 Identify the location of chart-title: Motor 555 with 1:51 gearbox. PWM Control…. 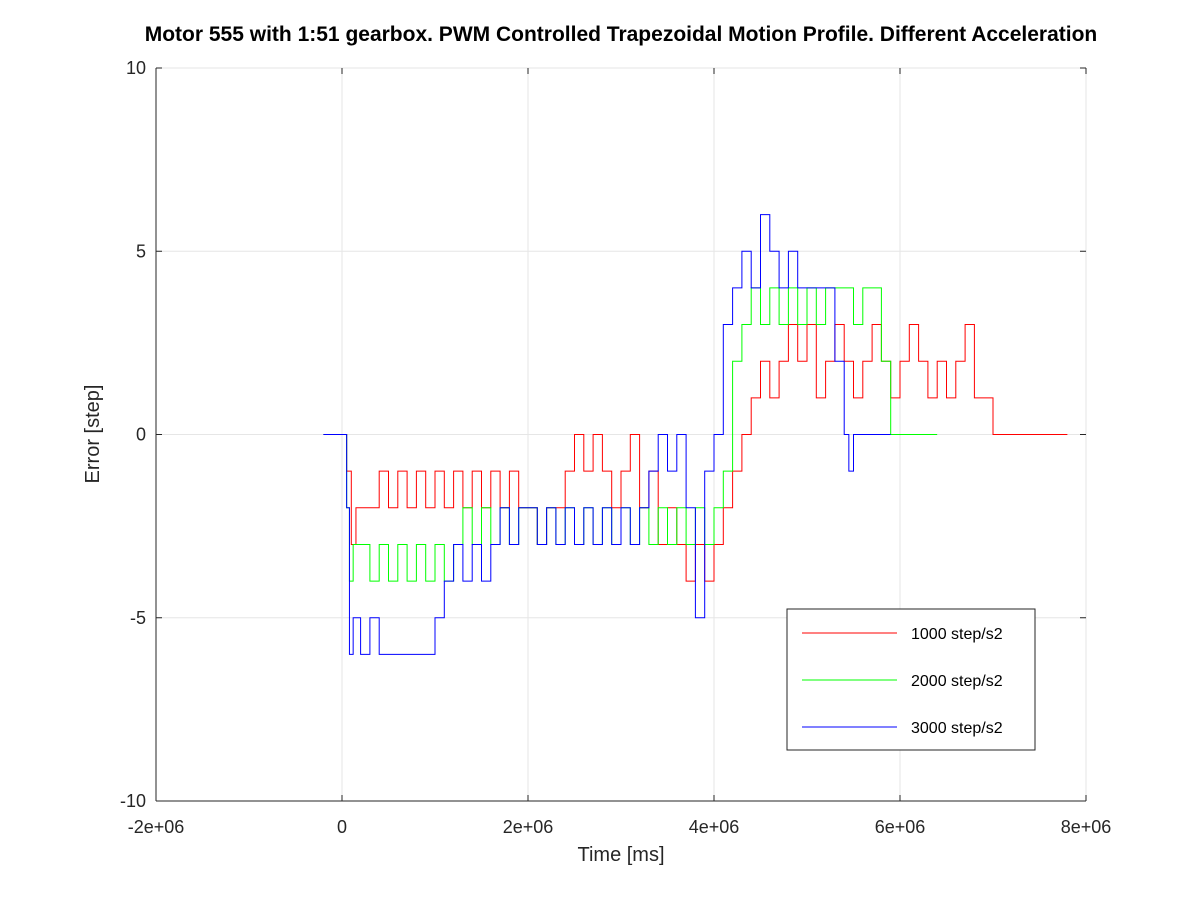
(621, 34).